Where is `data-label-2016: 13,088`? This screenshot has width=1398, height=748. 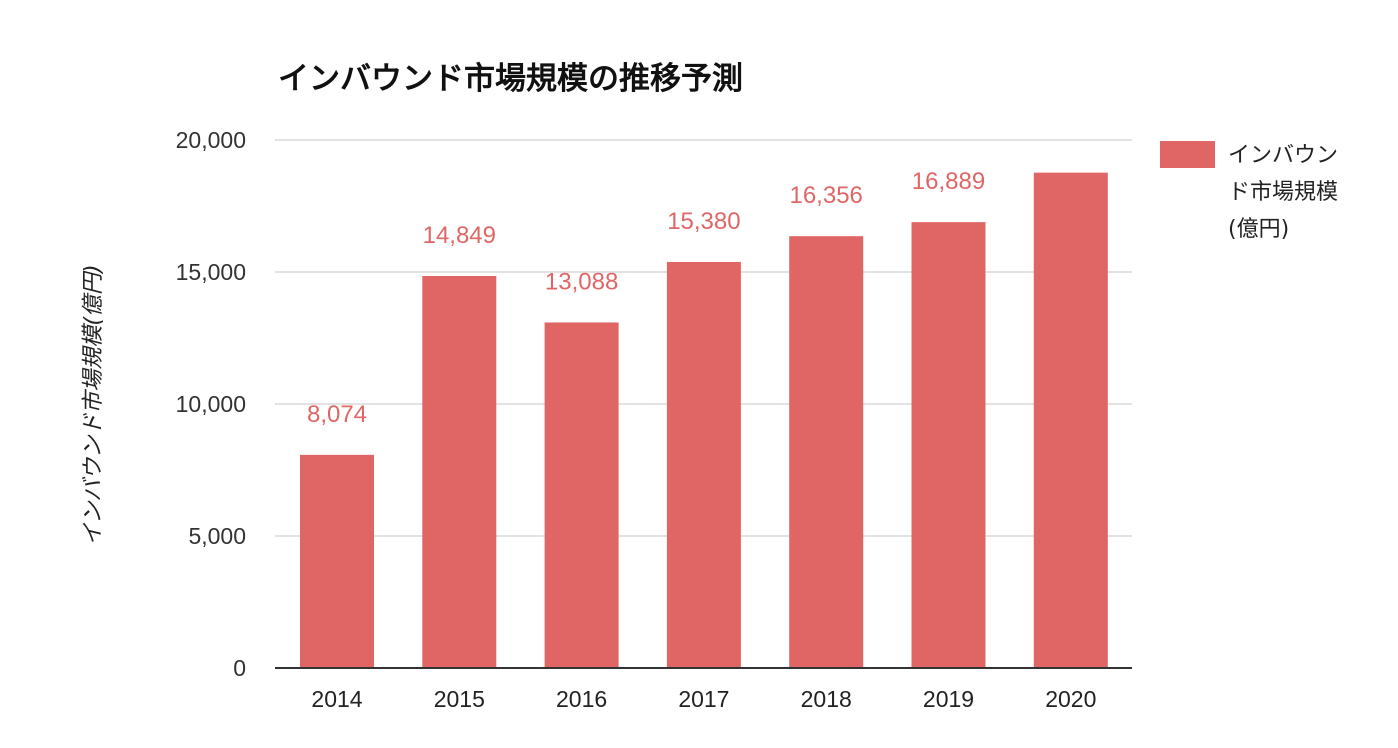
data-label-2016: 13,088 is located at coordinates (581, 281).